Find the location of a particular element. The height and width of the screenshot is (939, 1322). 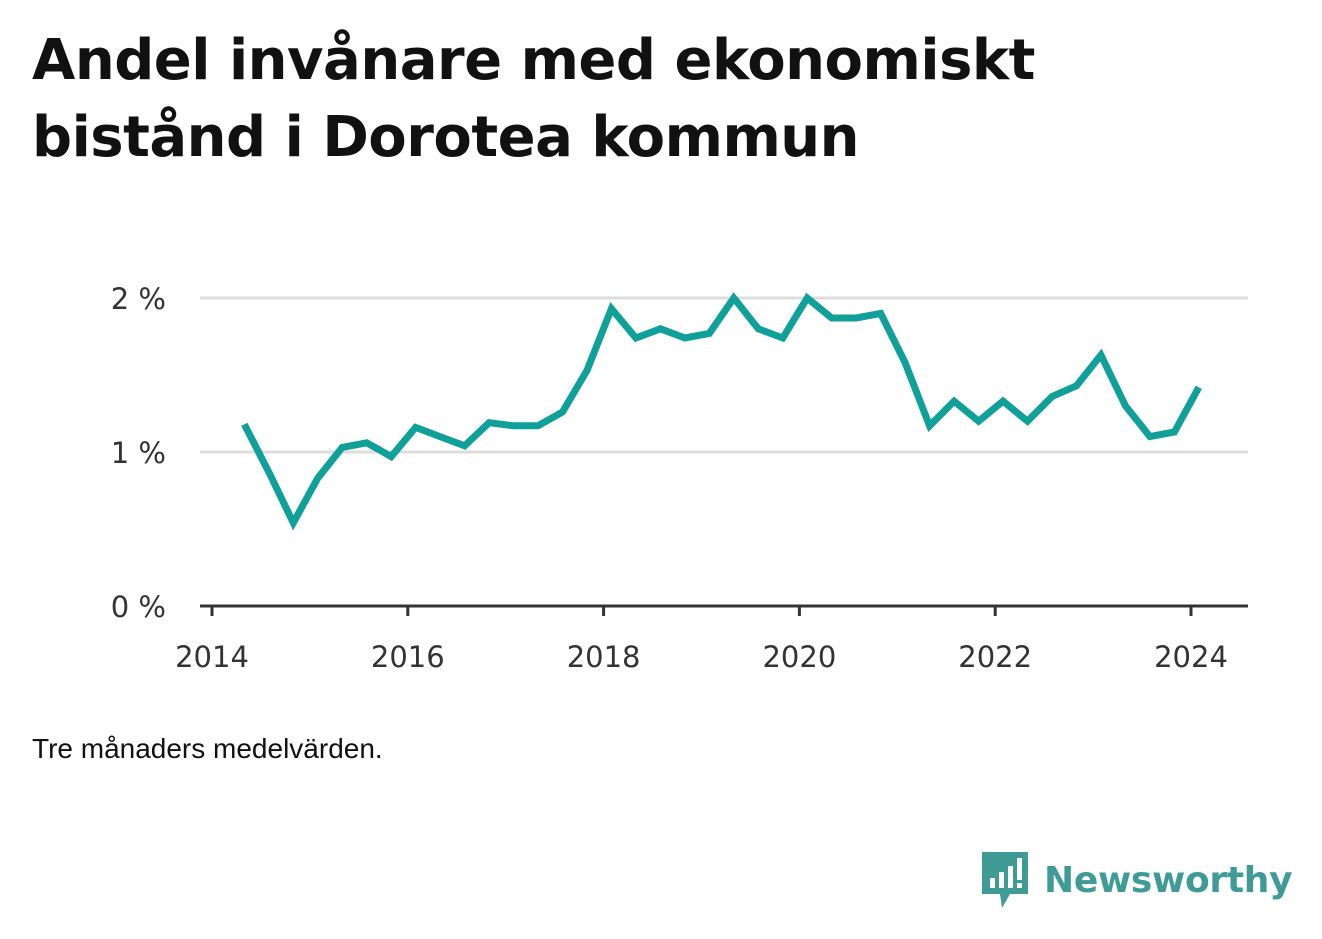

y-axis-tick-labels: 0 % 1 % 2 % is located at coordinates (138, 453).